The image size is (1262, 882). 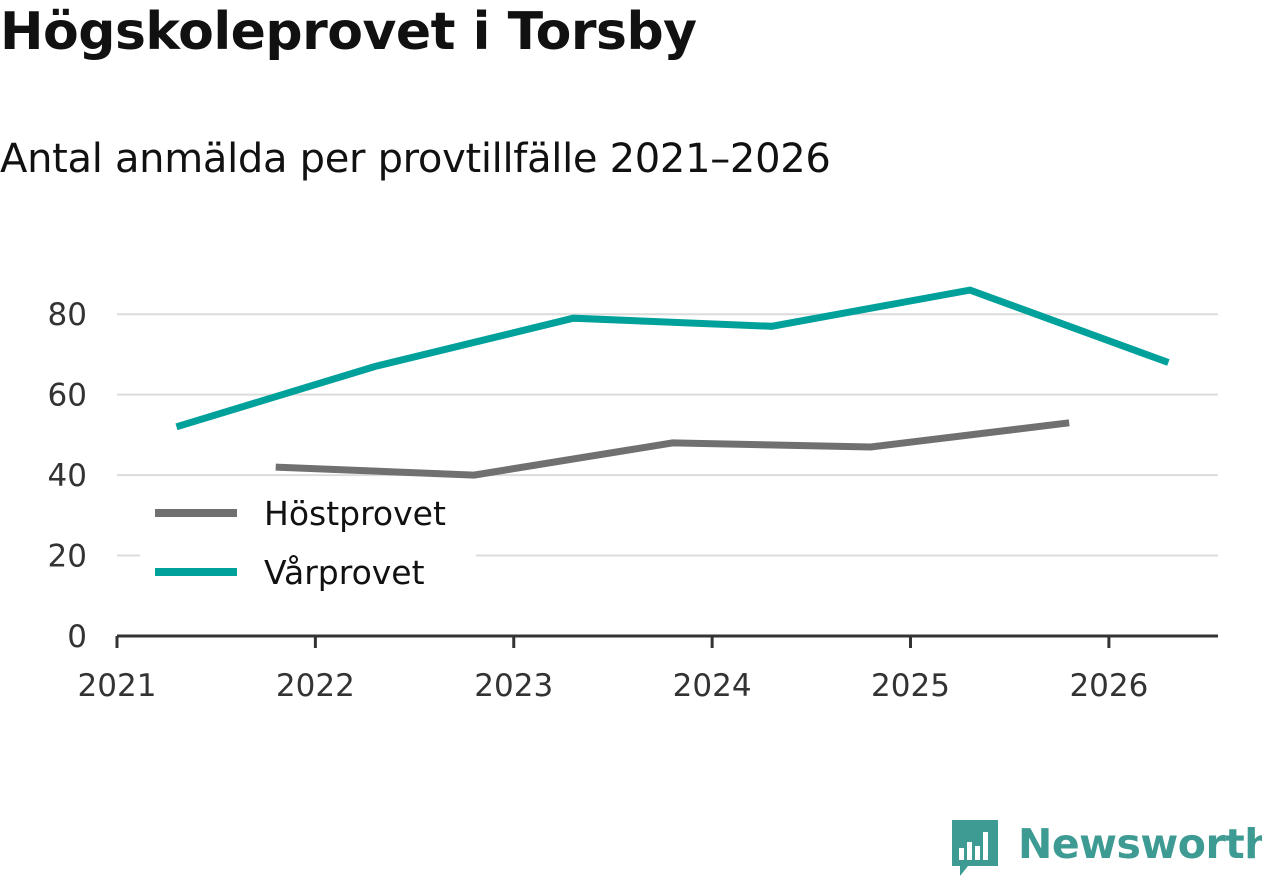 What do you see at coordinates (910, 686) in the screenshot?
I see `x-tick-label: 2025` at bounding box center [910, 686].